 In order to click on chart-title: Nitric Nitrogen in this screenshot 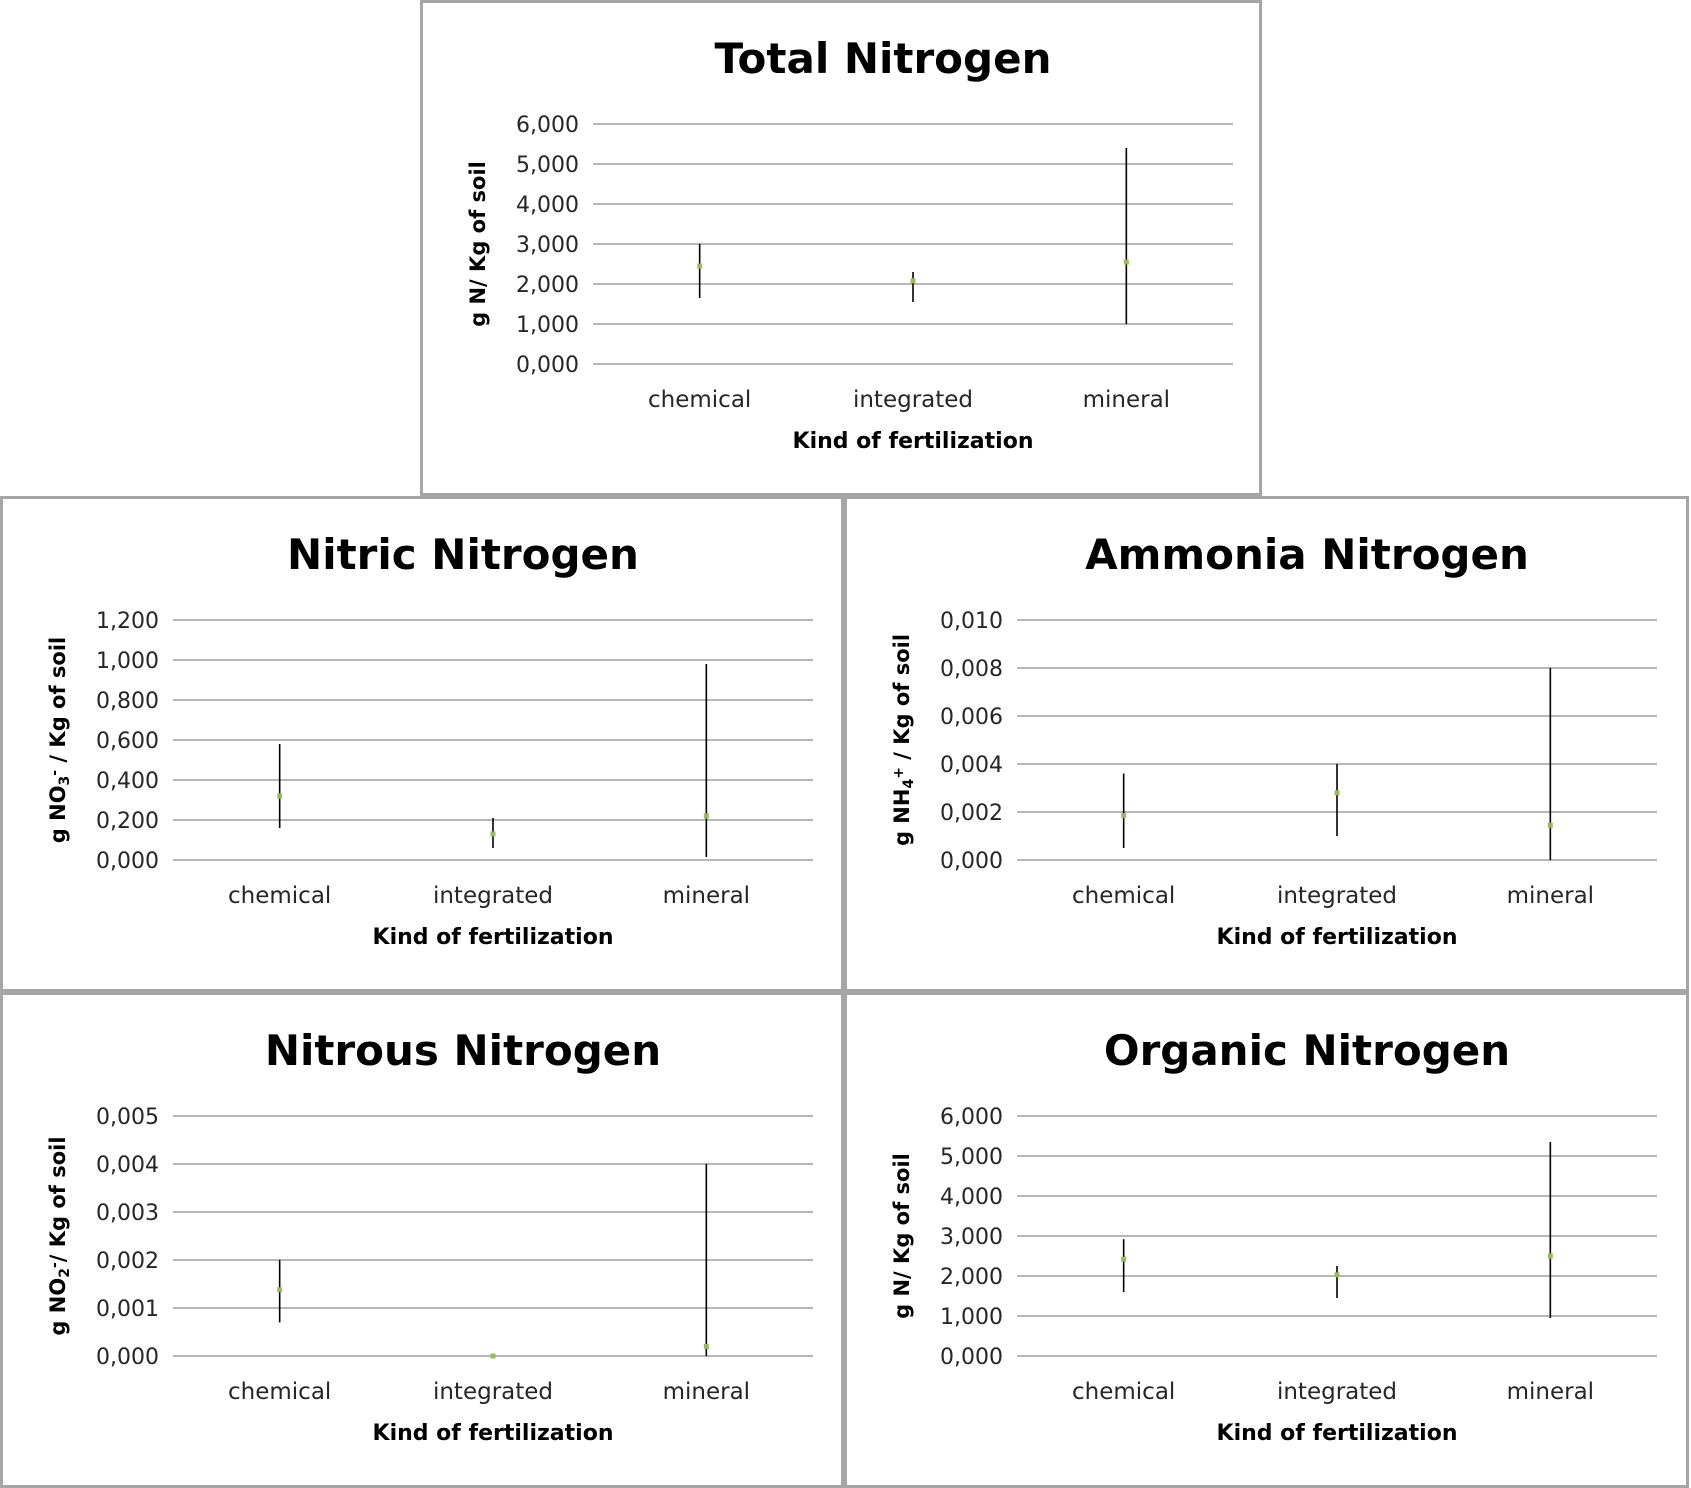, I will do `click(463, 554)`.